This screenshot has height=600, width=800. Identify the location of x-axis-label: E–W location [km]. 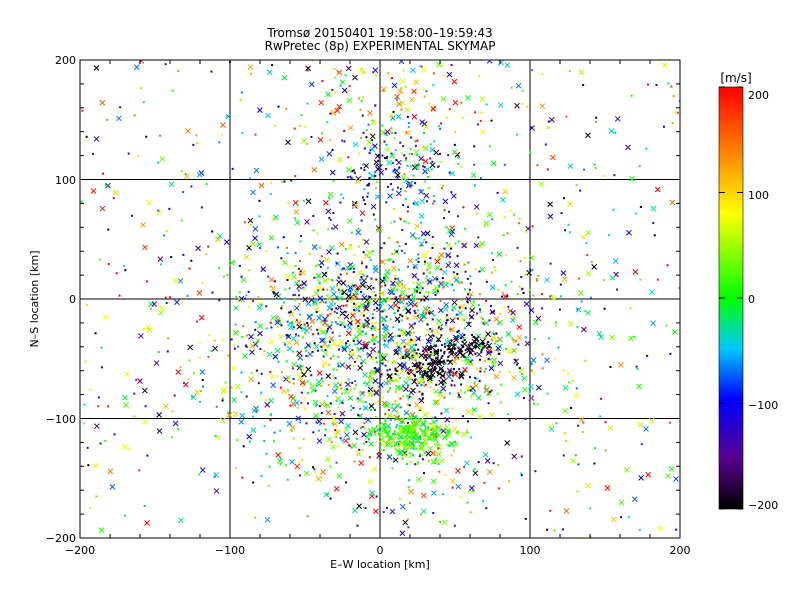
(380, 564).